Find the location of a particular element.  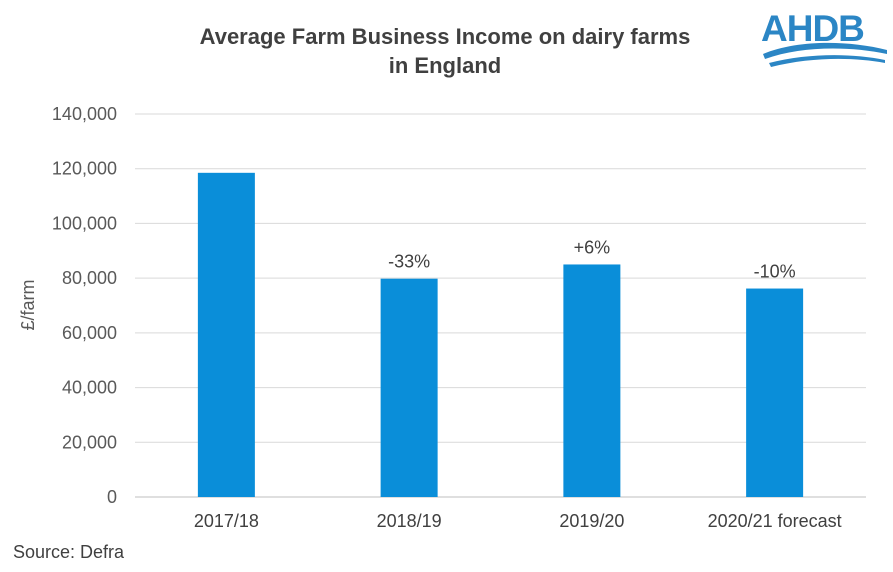

x-tick-label: 2020/21 forecast is located at coordinates (775, 521).